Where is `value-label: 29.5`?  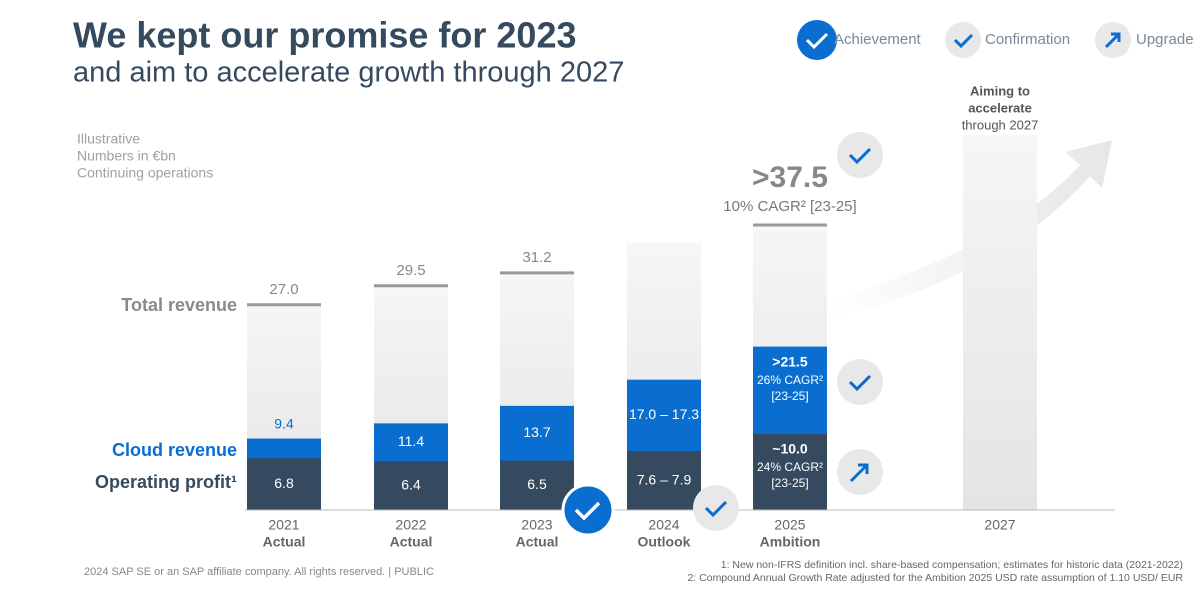 value-label: 29.5 is located at coordinates (410, 270).